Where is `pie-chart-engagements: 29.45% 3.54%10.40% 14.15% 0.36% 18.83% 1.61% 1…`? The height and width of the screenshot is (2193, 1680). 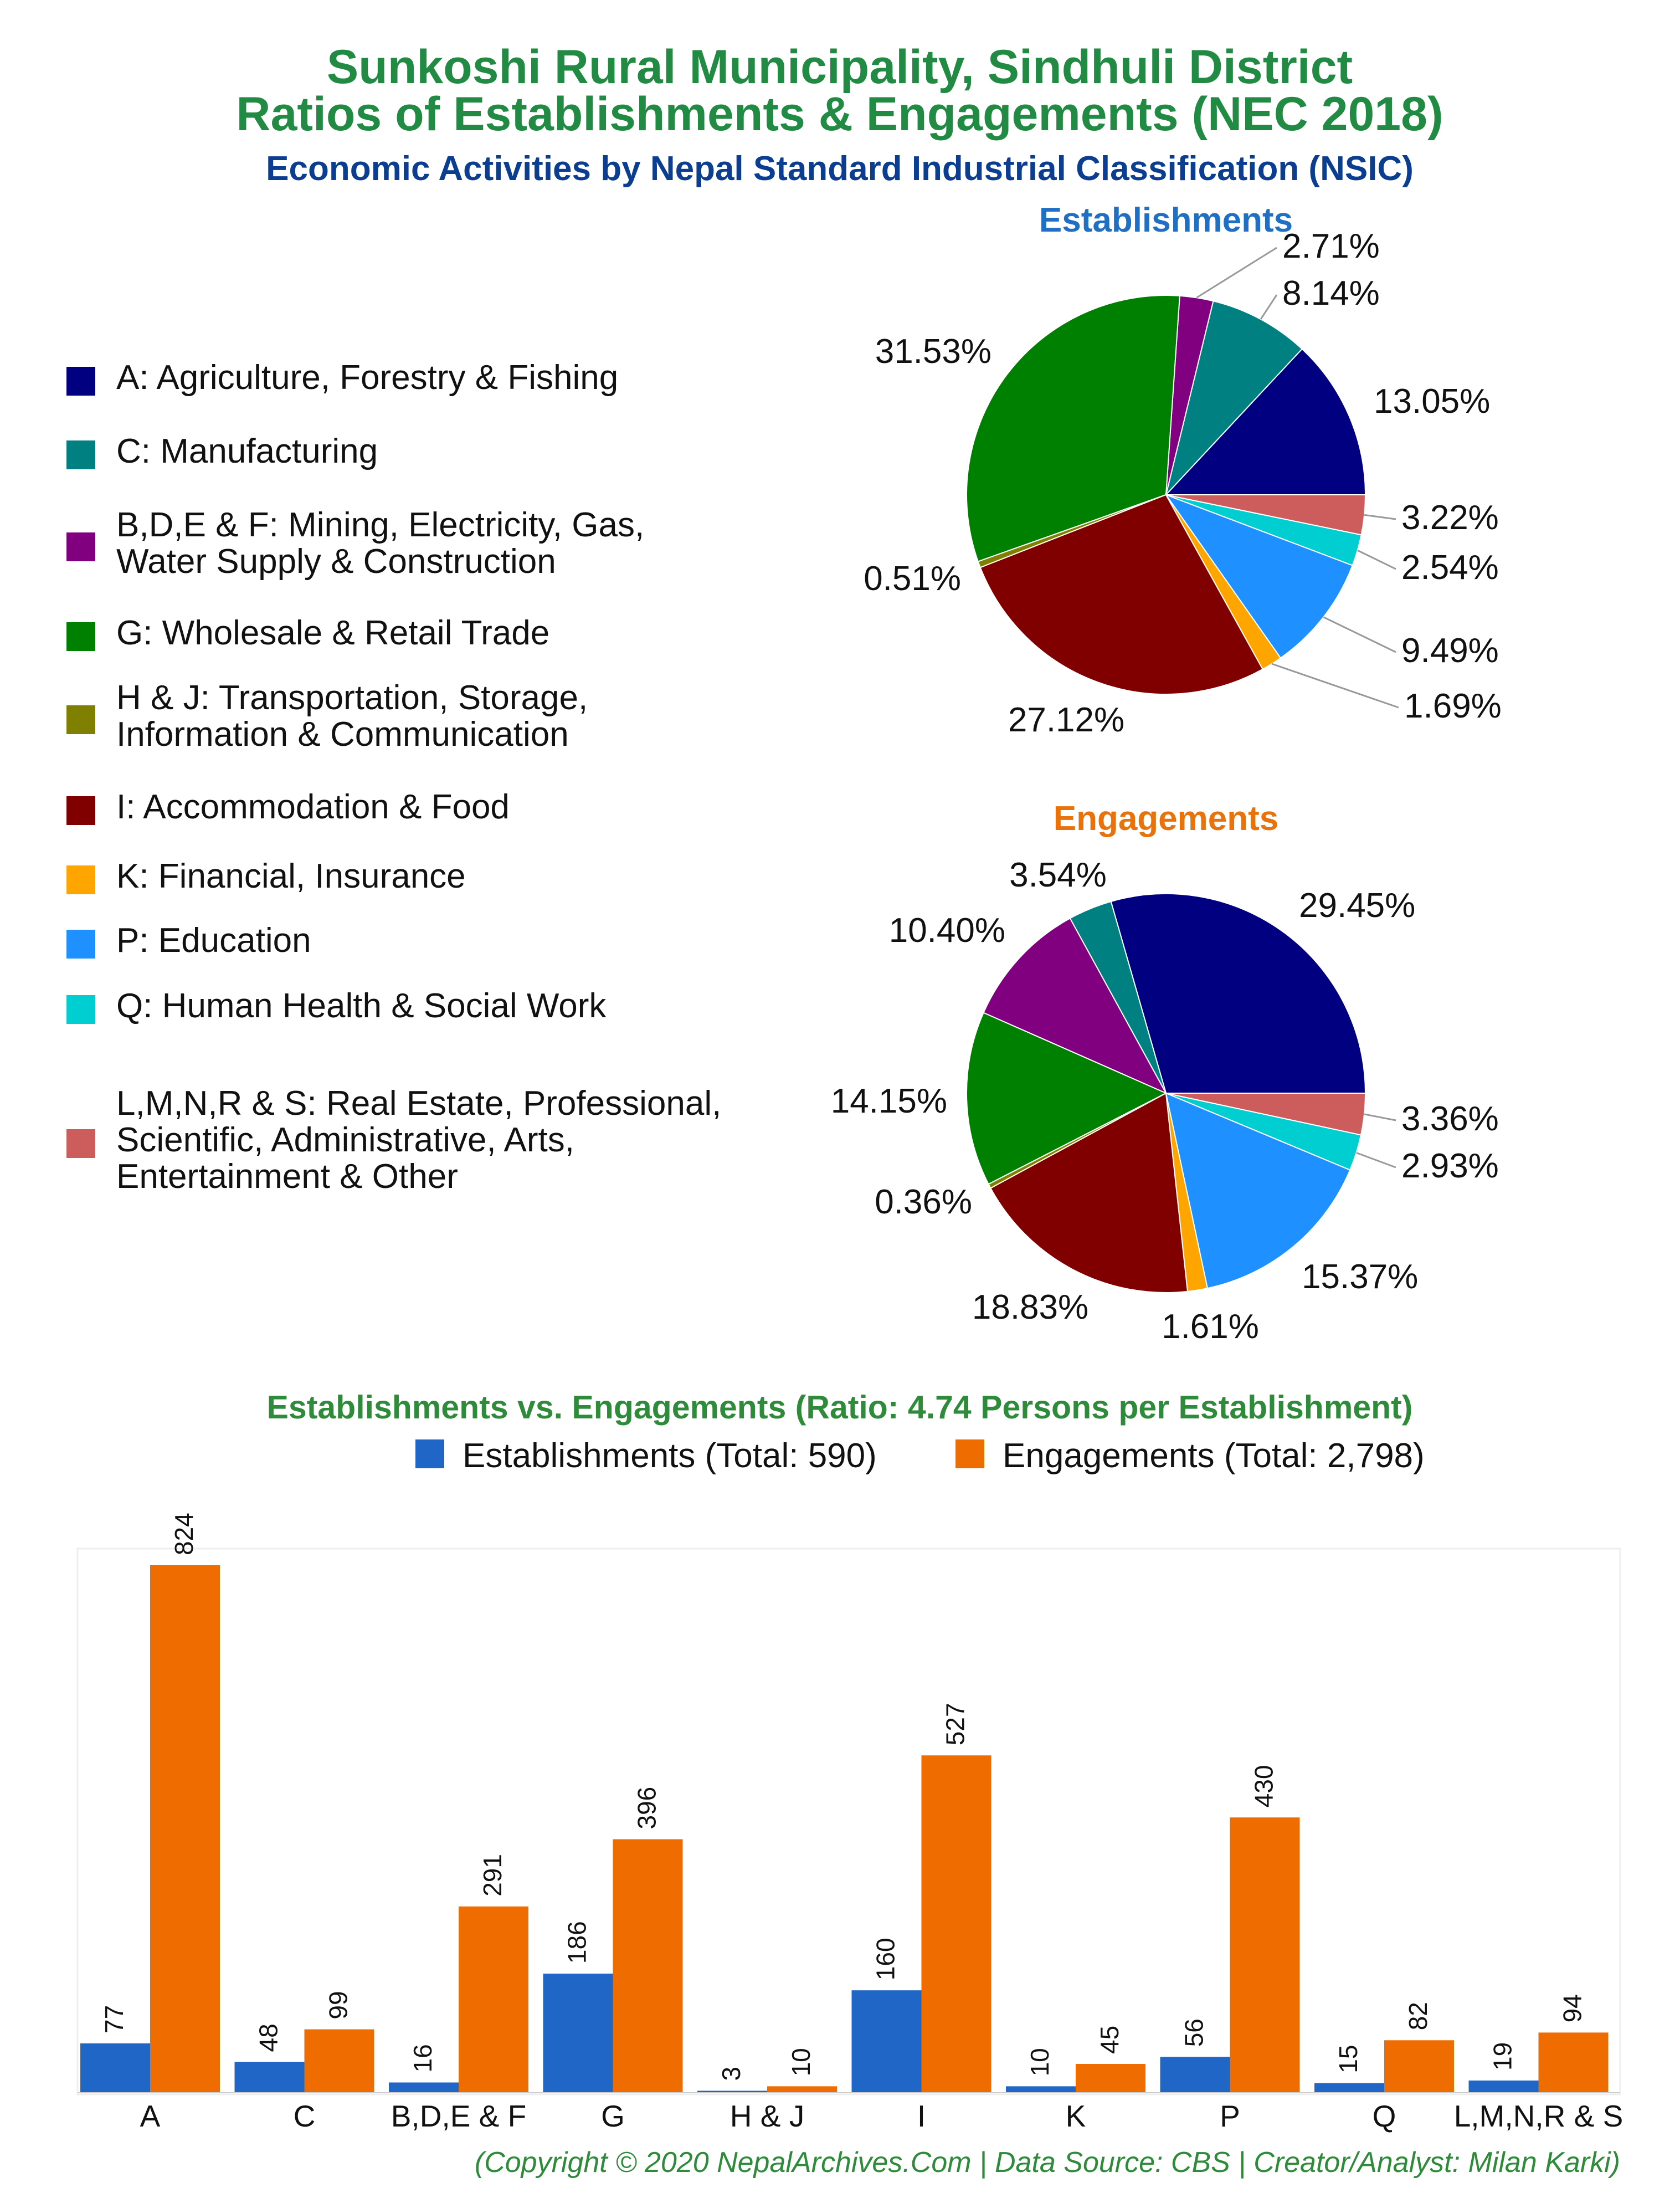 pie-chart-engagements: 29.45% 3.54%10.40% 14.15% 0.36% 18.83% 1.61% 1… is located at coordinates (1165, 1101).